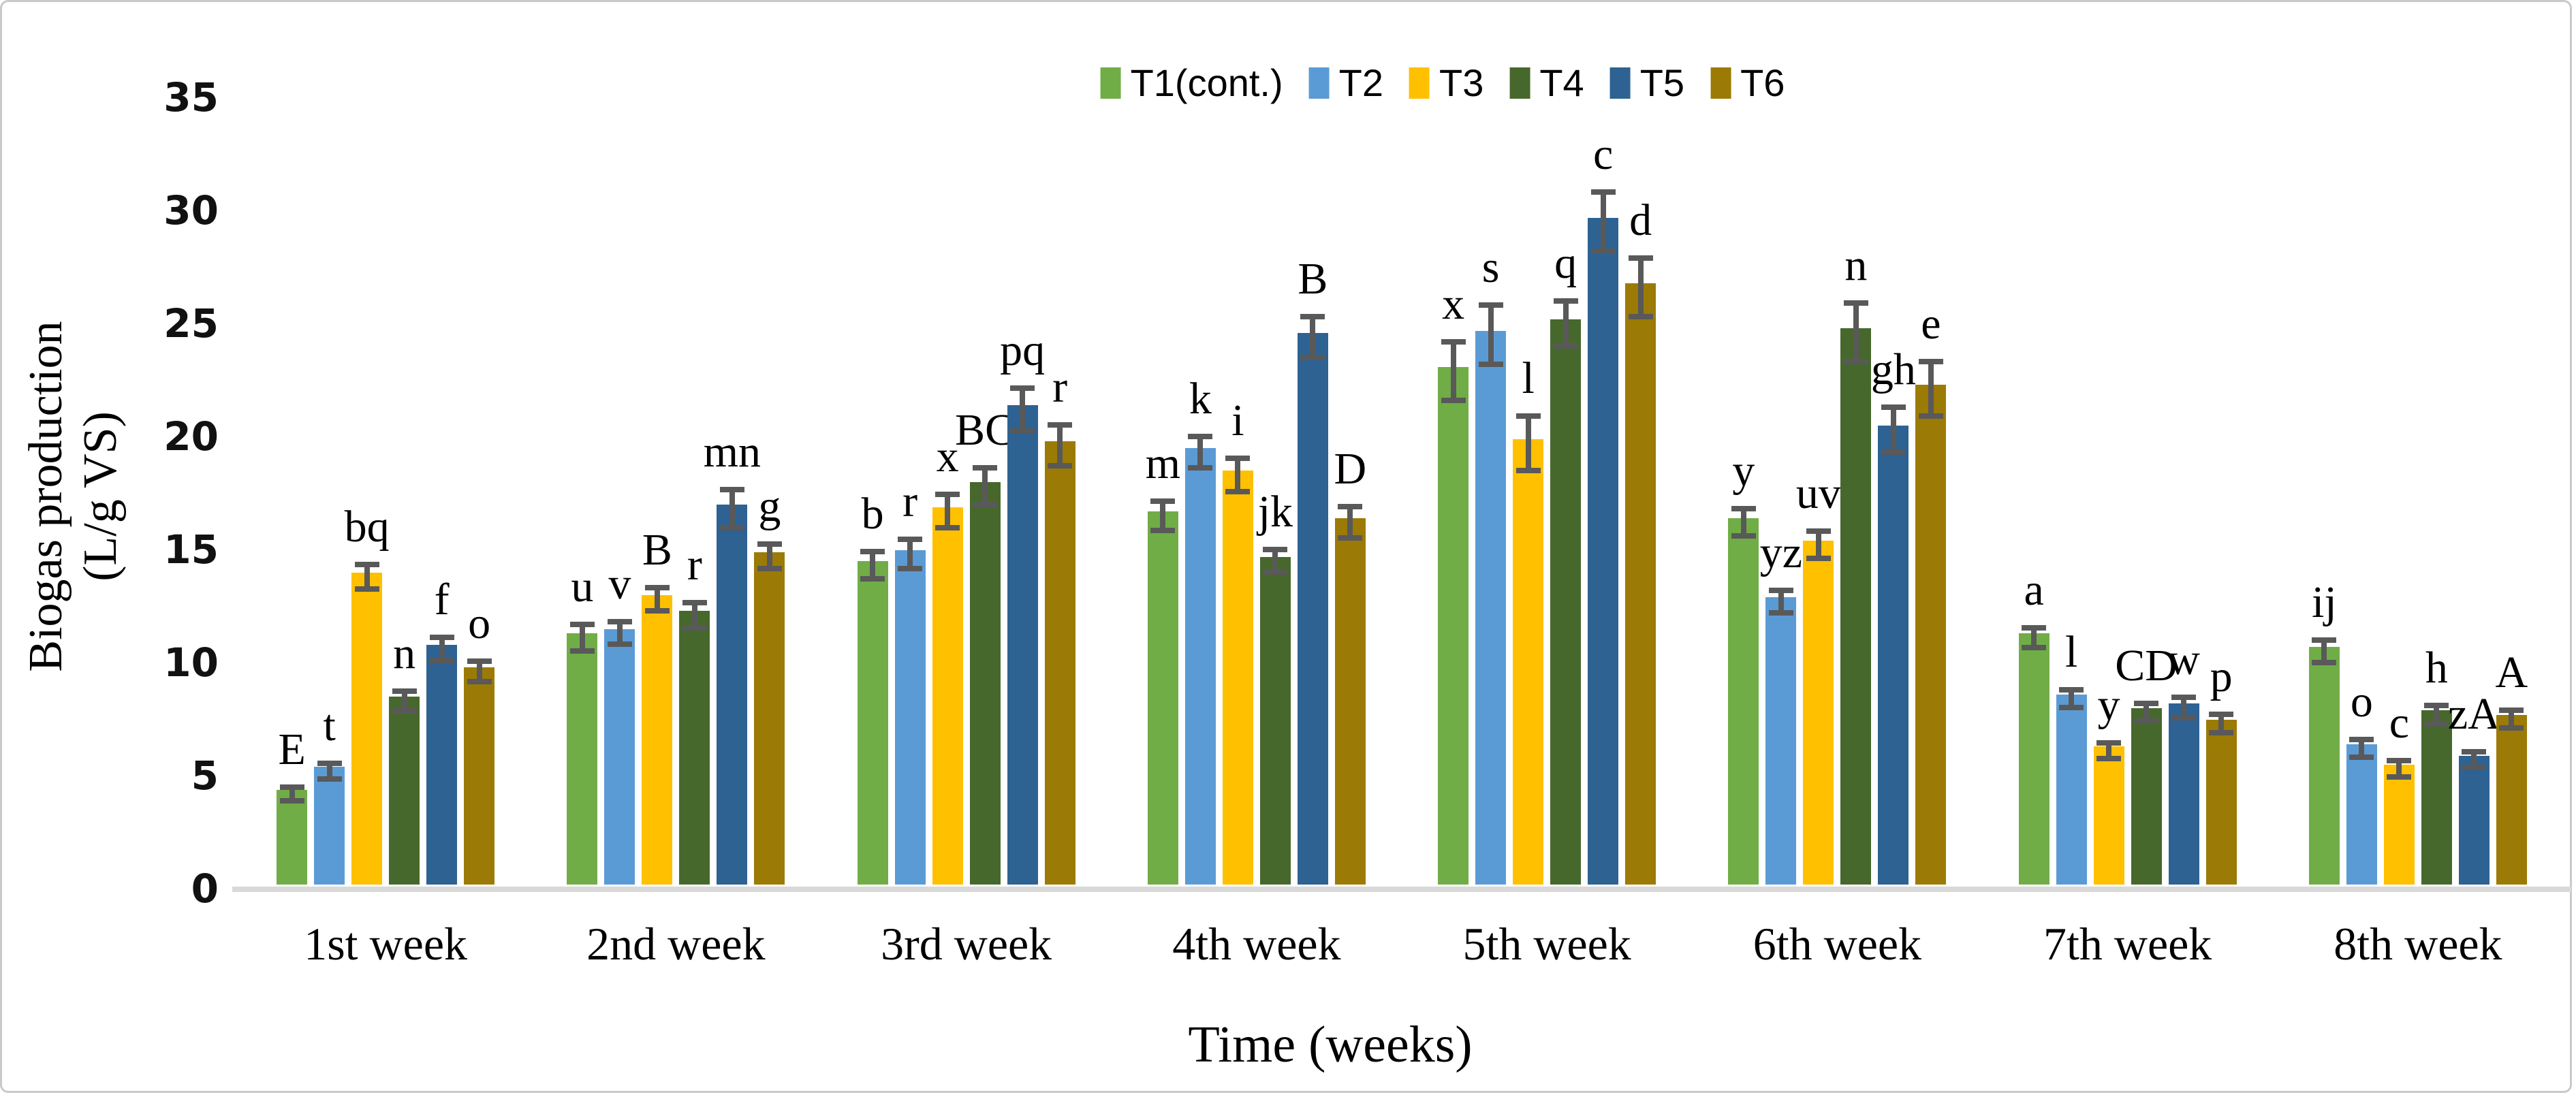 The width and height of the screenshot is (2576, 1097). I want to click on bar-t1cont-week5, so click(1454, 625).